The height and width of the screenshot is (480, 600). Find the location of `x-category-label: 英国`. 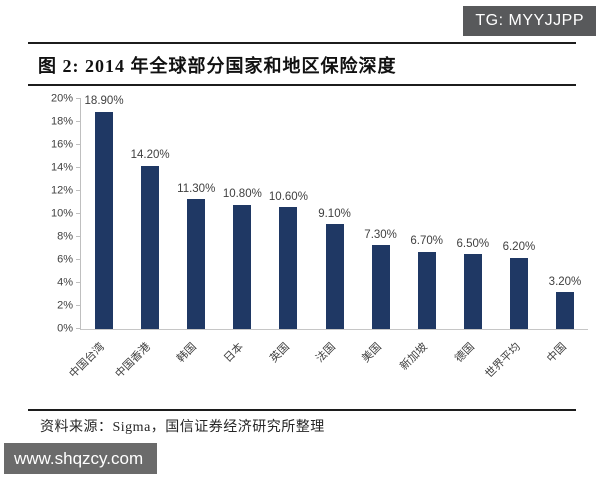

x-category-label: 英国 is located at coordinates (279, 352).